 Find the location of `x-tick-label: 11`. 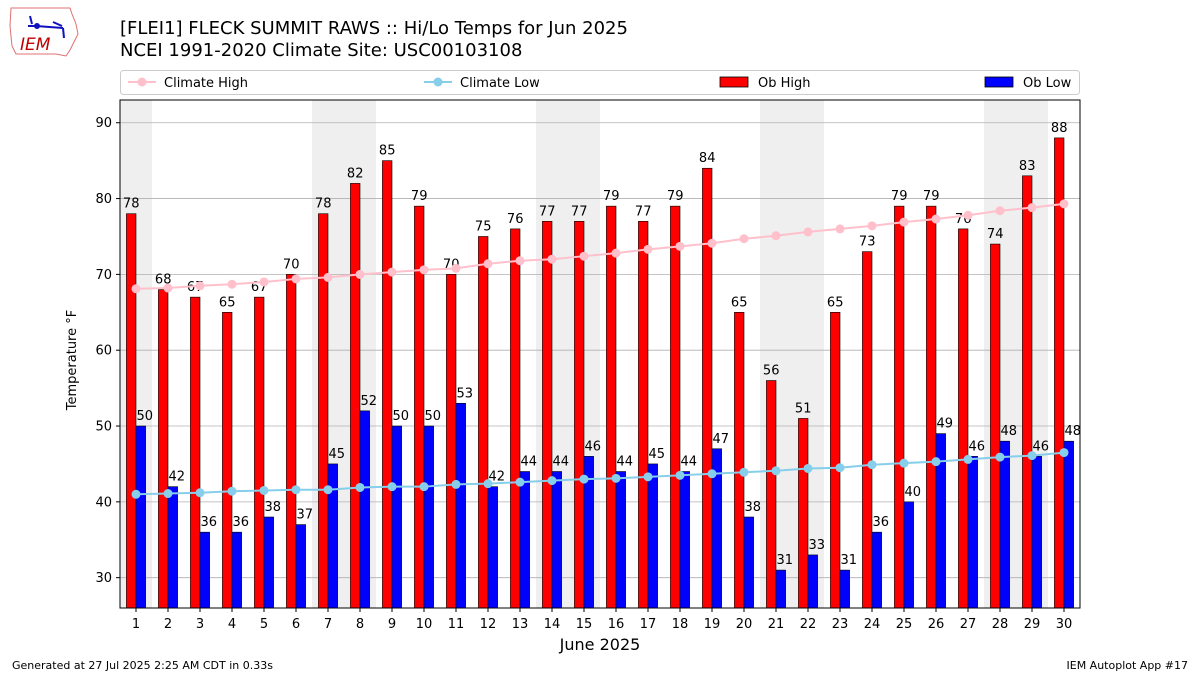

x-tick-label: 11 is located at coordinates (456, 624).